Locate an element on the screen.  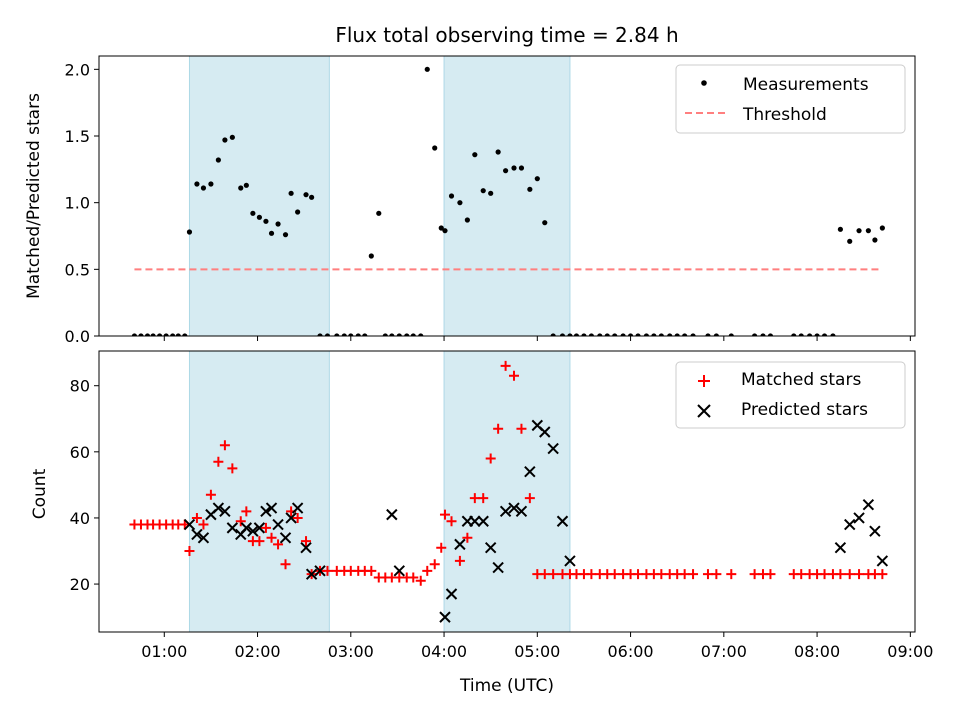
legend-predicted-label: Predicted stars is located at coordinates (804, 410).